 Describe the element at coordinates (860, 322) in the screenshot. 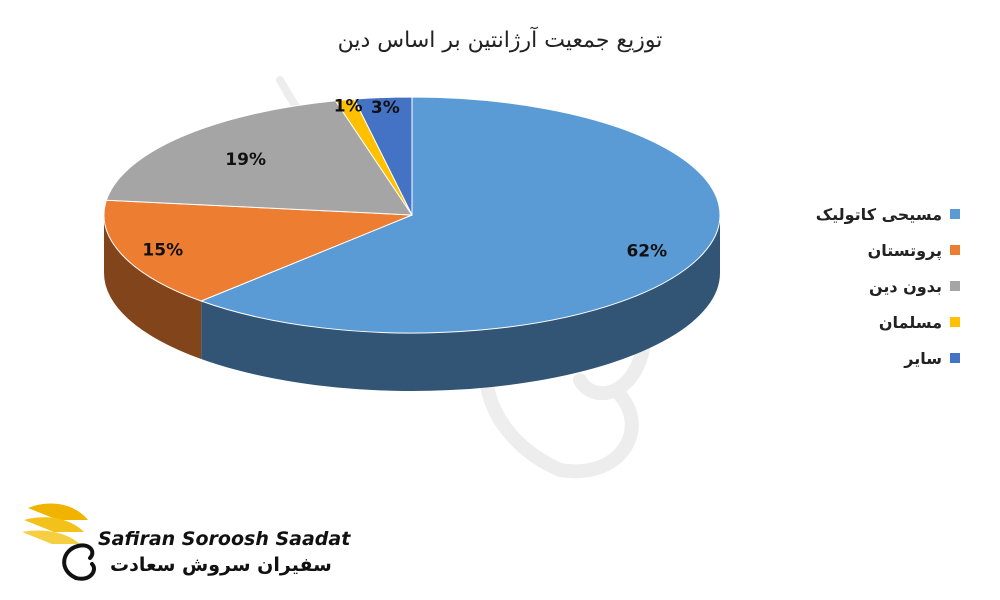

I see `legend-item-3: مسلمان` at that location.